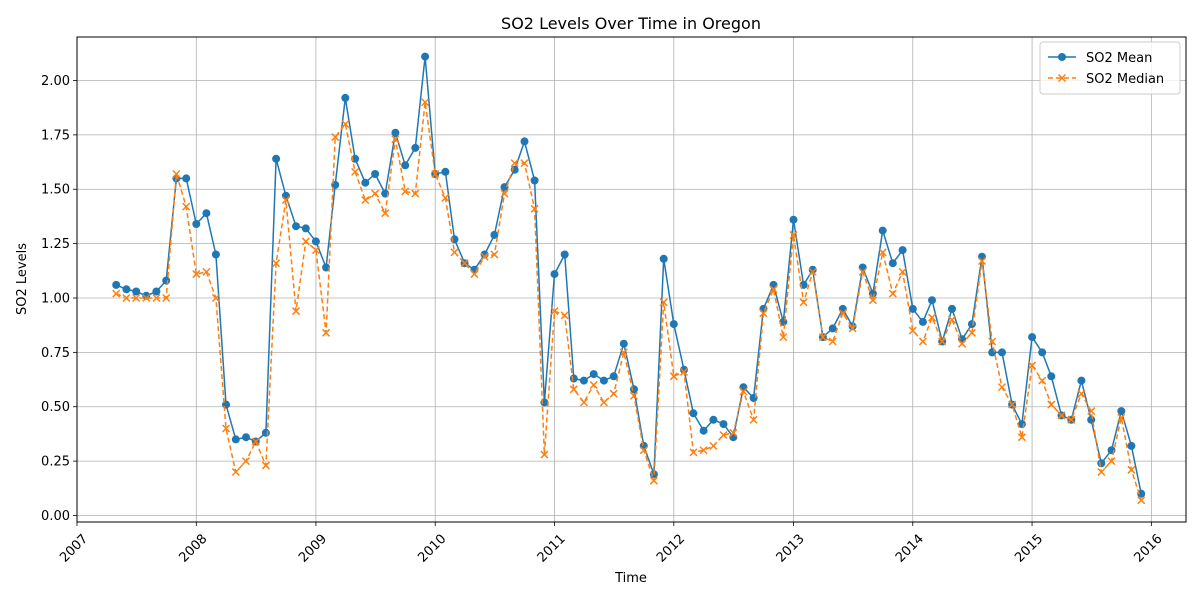 The image size is (1200, 600). Describe the element at coordinates (1119, 58) in the screenshot. I see `legend-mean-label: SO2 Mean` at that location.